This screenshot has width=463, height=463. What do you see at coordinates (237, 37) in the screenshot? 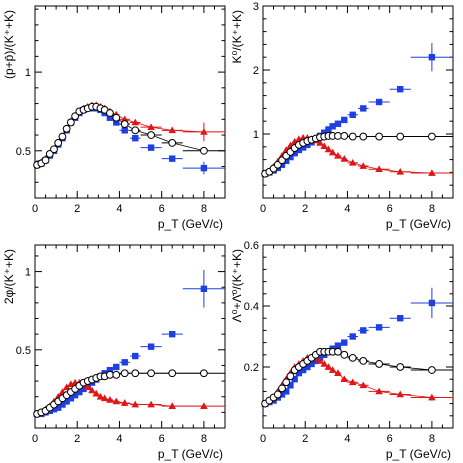
I see `y-axis-label: K⁰/(K⁺+K)` at bounding box center [237, 37].